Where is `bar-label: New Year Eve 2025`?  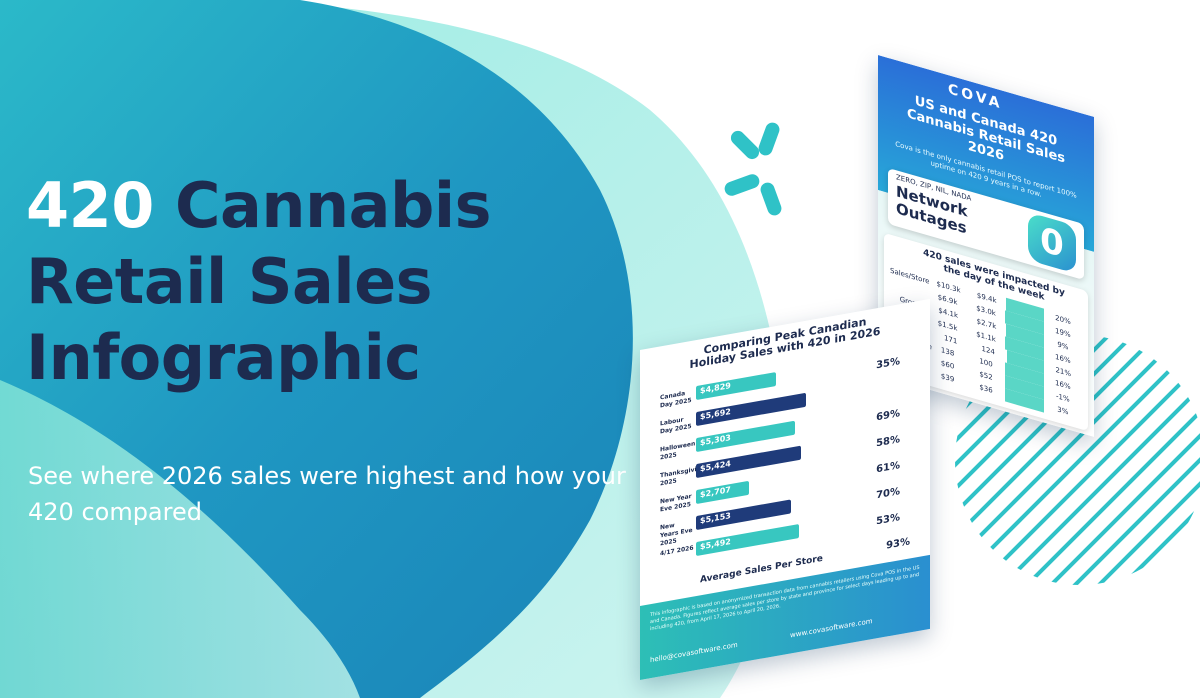 bar-label: New Year Eve 2025 is located at coordinates (676, 503).